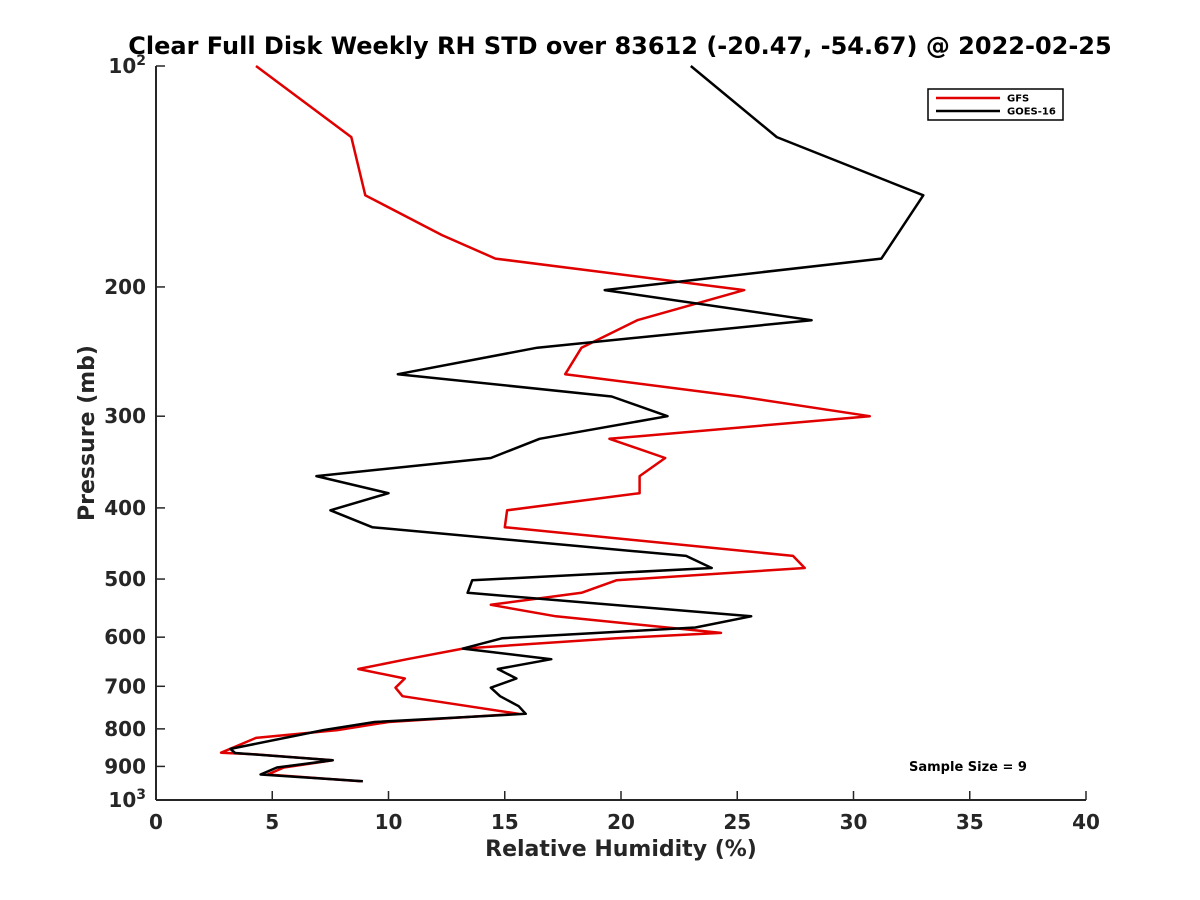 The width and height of the screenshot is (1200, 900). Describe the element at coordinates (389, 822) in the screenshot. I see `x-tick-label: 10` at that location.